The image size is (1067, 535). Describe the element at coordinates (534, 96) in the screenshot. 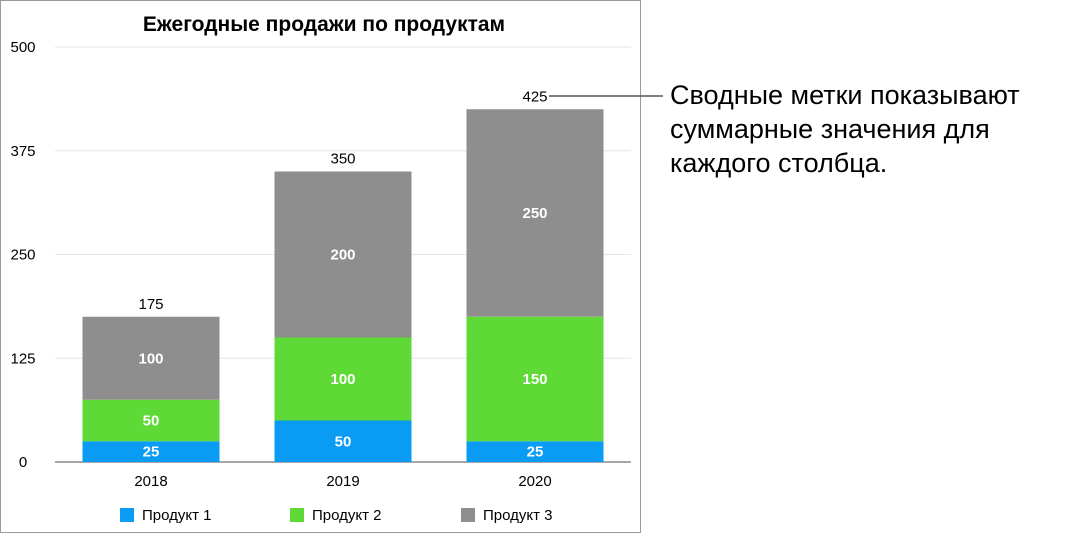

I see `total-label-2020: 425` at that location.